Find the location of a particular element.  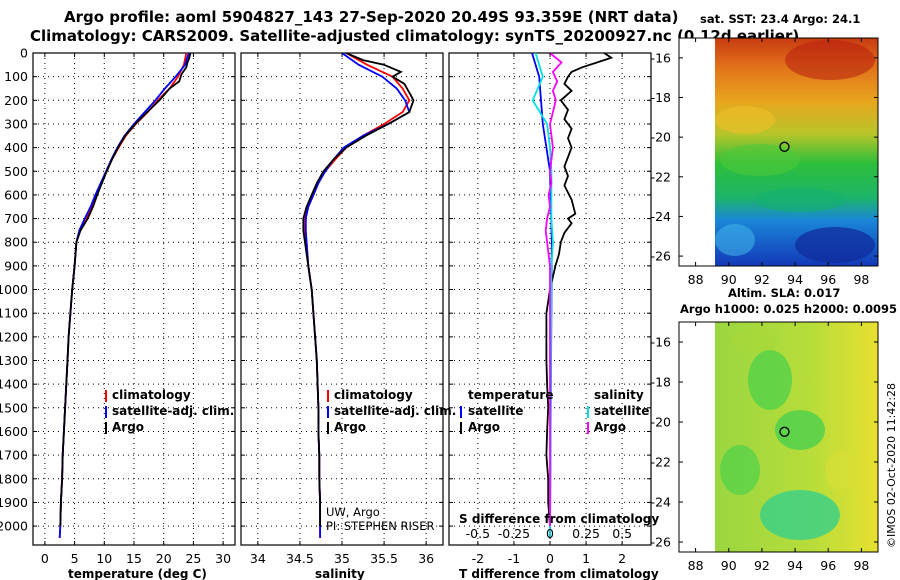

depth-tick-label: 1100 is located at coordinates (14, 313).